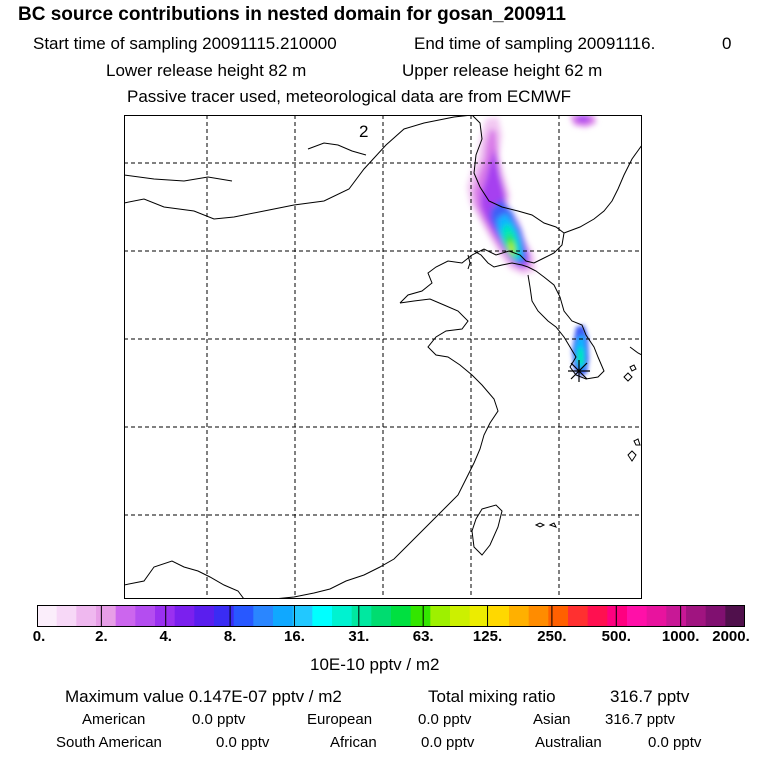 The image size is (768, 768). What do you see at coordinates (114, 719) in the screenshot?
I see `american-label: American` at bounding box center [114, 719].